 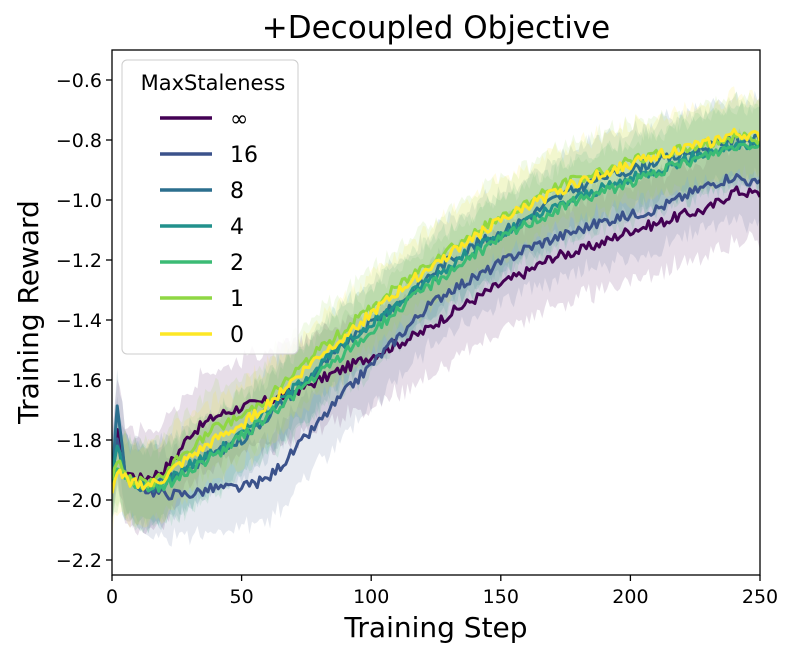 I want to click on legend-label-3: 4, so click(x=237, y=227).